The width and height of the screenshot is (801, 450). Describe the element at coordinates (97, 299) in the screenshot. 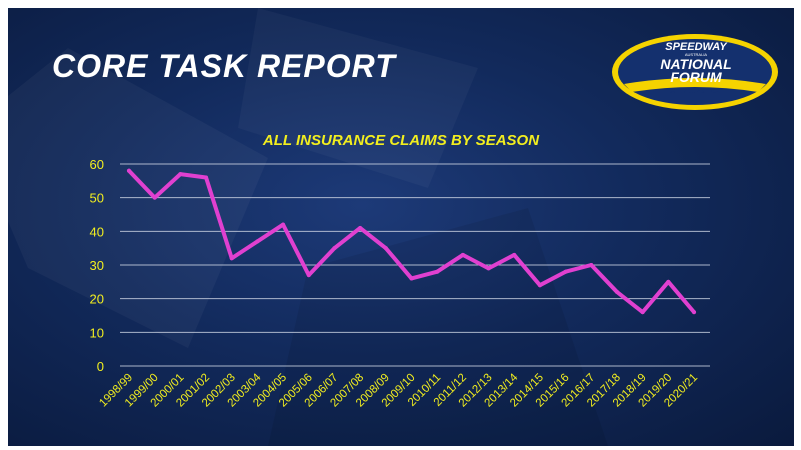

I see `y-tick-label: 20` at that location.